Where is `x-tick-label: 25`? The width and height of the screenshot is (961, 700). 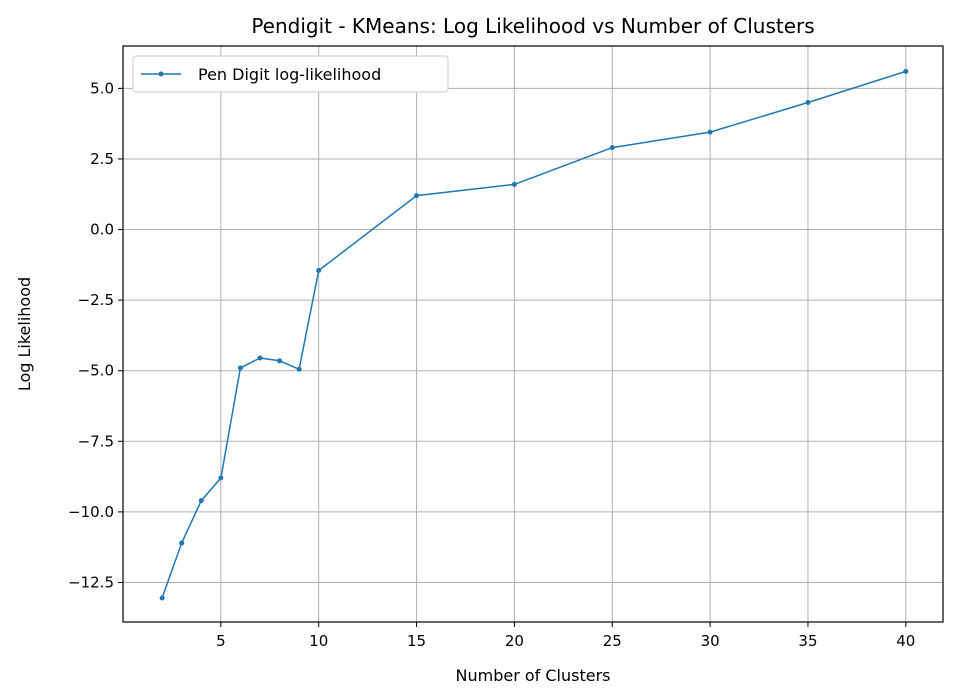
x-tick-label: 25 is located at coordinates (612, 641).